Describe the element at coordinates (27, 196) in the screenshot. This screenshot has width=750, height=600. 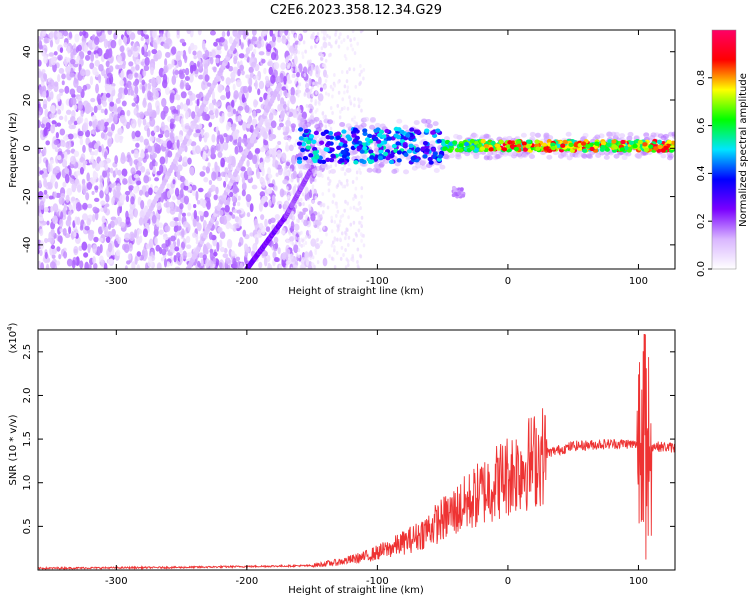
I see `spectrogram-y-tick-label: -20` at that location.